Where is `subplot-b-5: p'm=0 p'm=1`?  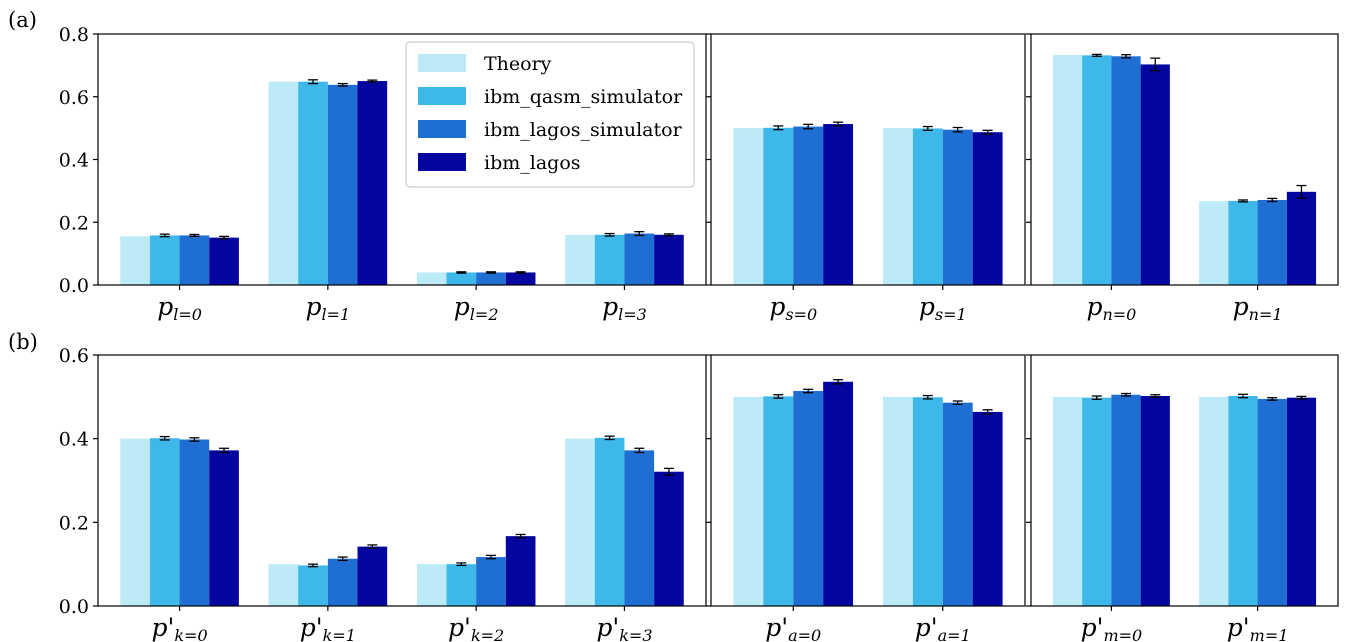 subplot-b-5: p'm=0 p'm=1 is located at coordinates (1182, 498).